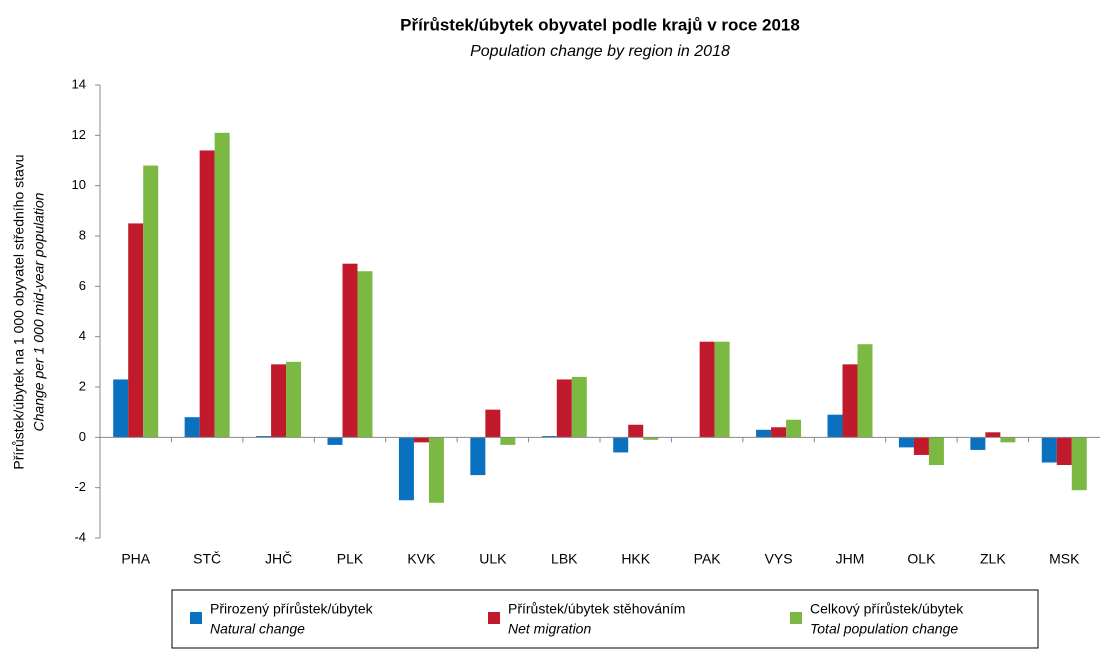 The image size is (1101, 657). I want to click on x-tick-label: MSK, so click(1064, 559).